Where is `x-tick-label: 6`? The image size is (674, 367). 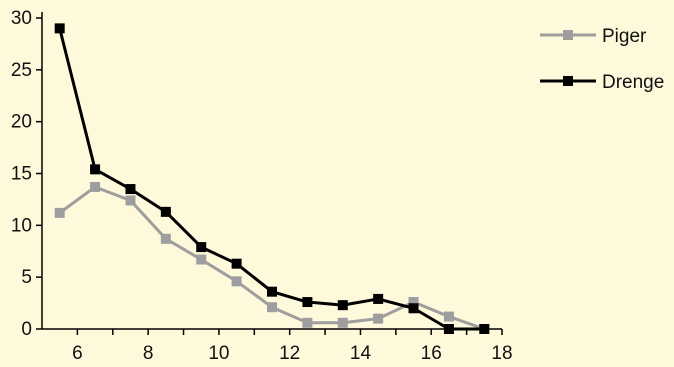 x-tick-label: 6 is located at coordinates (77, 353).